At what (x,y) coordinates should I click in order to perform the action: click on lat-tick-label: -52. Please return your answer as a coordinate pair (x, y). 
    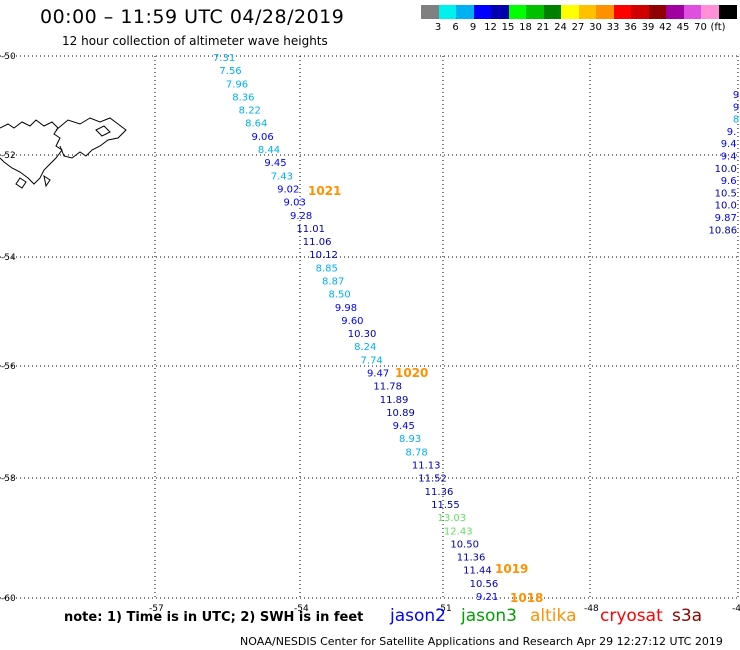
    Looking at the image, I should click on (8, 156).